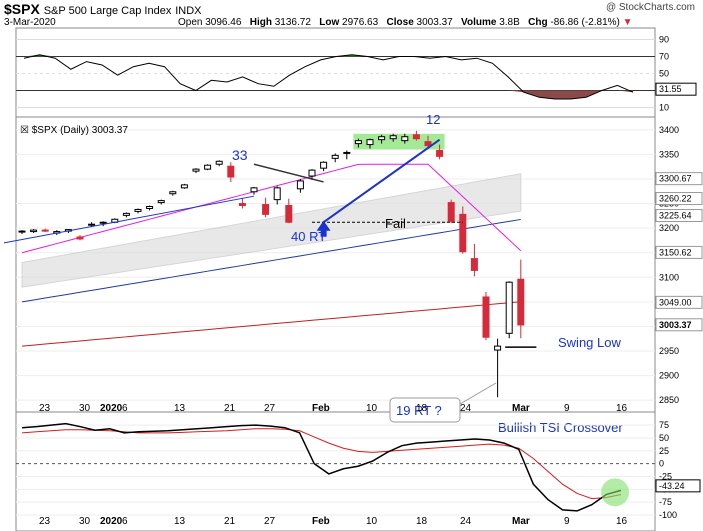 The width and height of the screenshot is (703, 531). I want to click on annotation-tsi-crossover: Bullish TSI Crossover, so click(560, 427).